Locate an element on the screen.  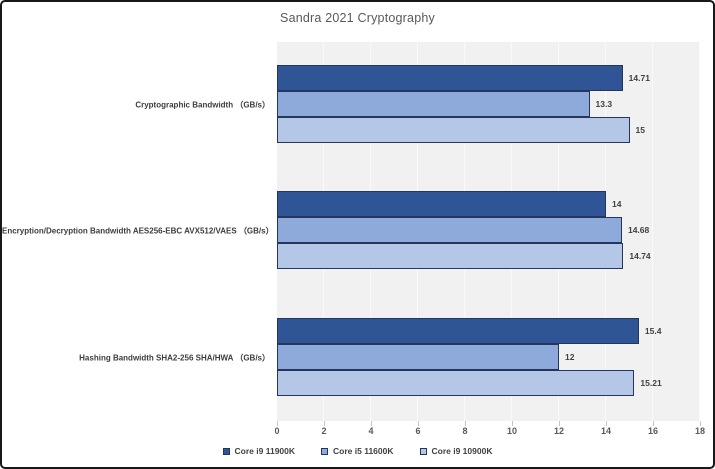
x-tick-label: 8 is located at coordinates (465, 431).